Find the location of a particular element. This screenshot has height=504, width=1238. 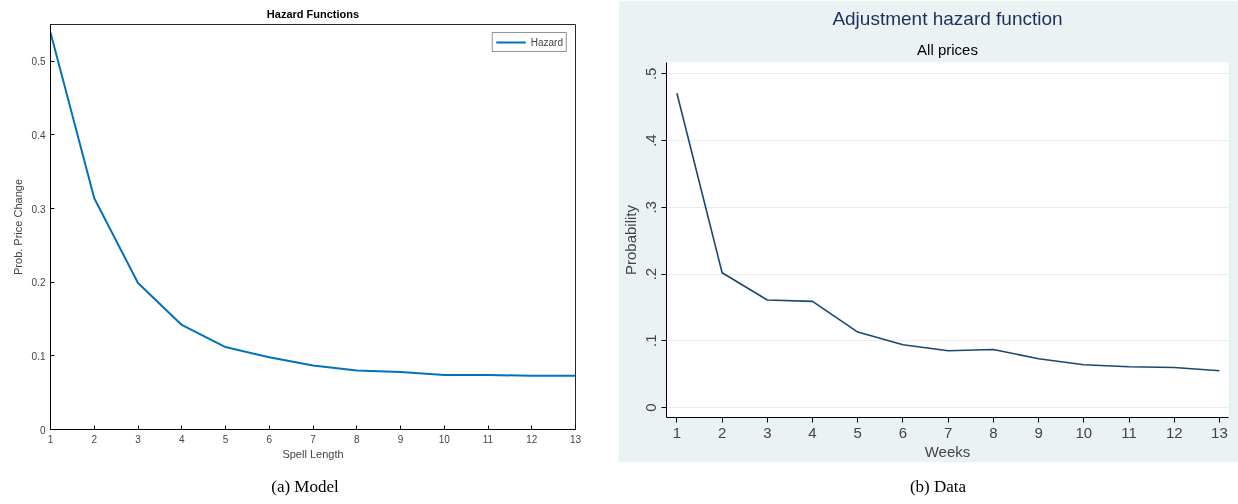

y-tick-label: 0.5 is located at coordinates (38, 62).